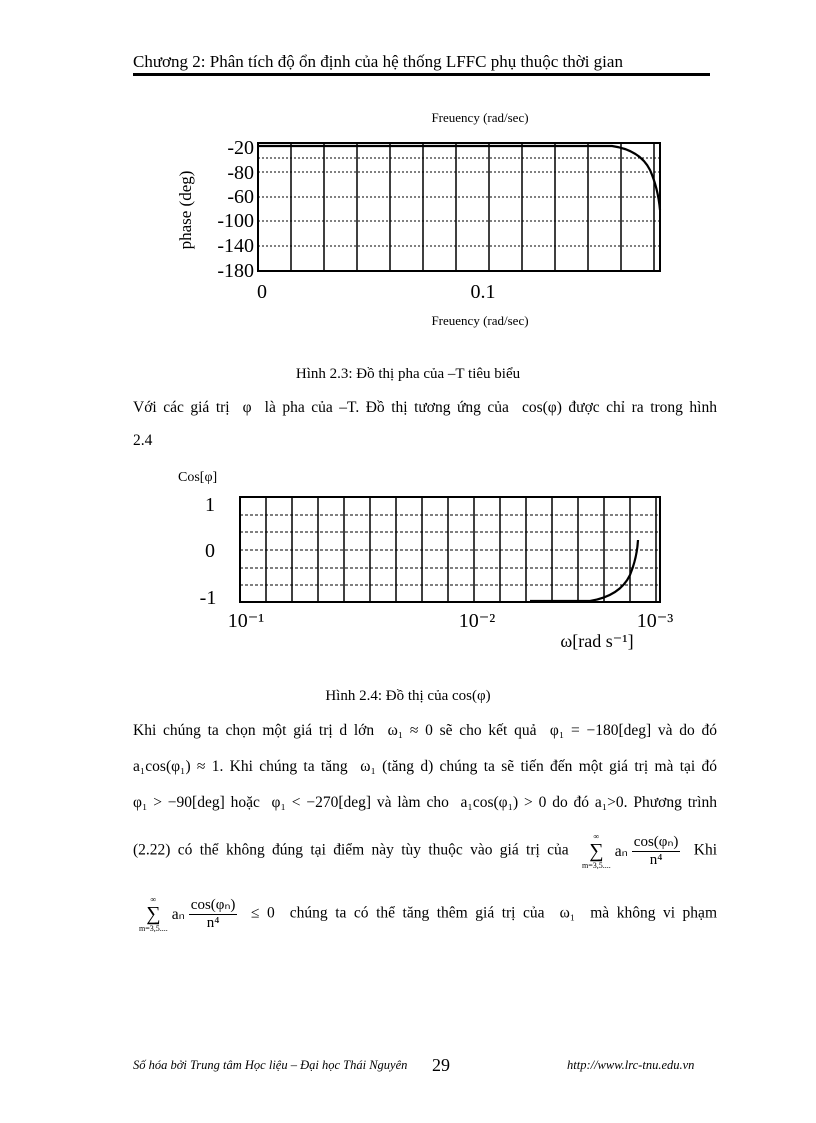  I want to click on x-tick-label: 10⁻¹, so click(246, 621).